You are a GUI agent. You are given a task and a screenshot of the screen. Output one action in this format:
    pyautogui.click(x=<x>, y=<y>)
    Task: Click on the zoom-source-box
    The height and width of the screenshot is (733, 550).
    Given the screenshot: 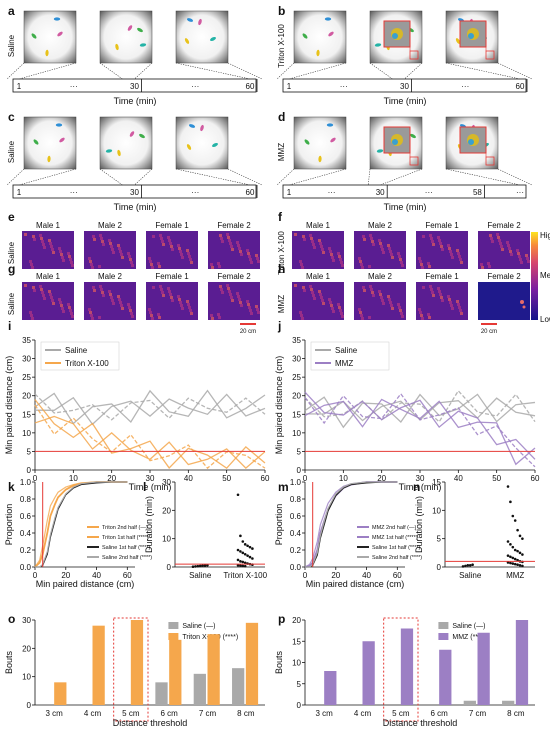 What is the action you would take?
    pyautogui.click(x=414, y=55)
    